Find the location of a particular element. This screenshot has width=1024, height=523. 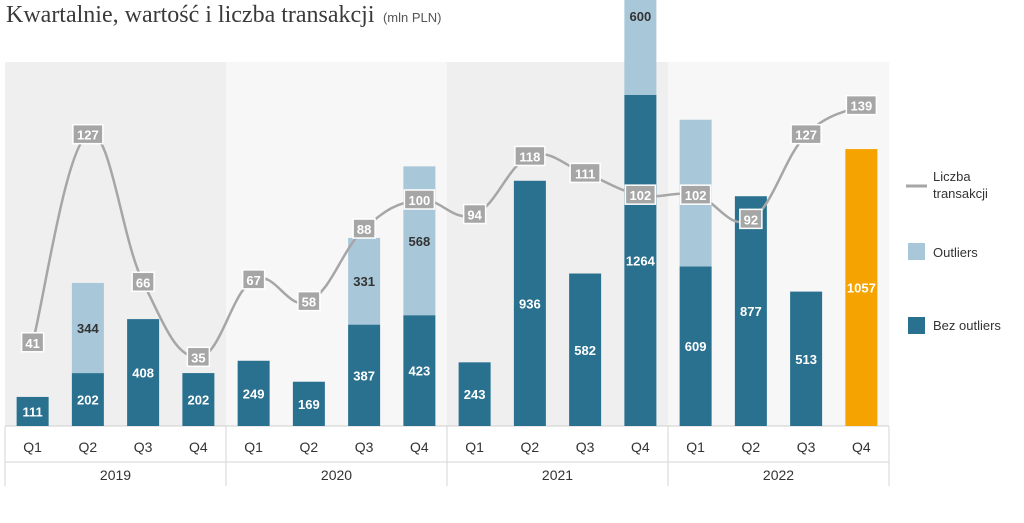

legend-label-outliers: Outliers is located at coordinates (955, 252).